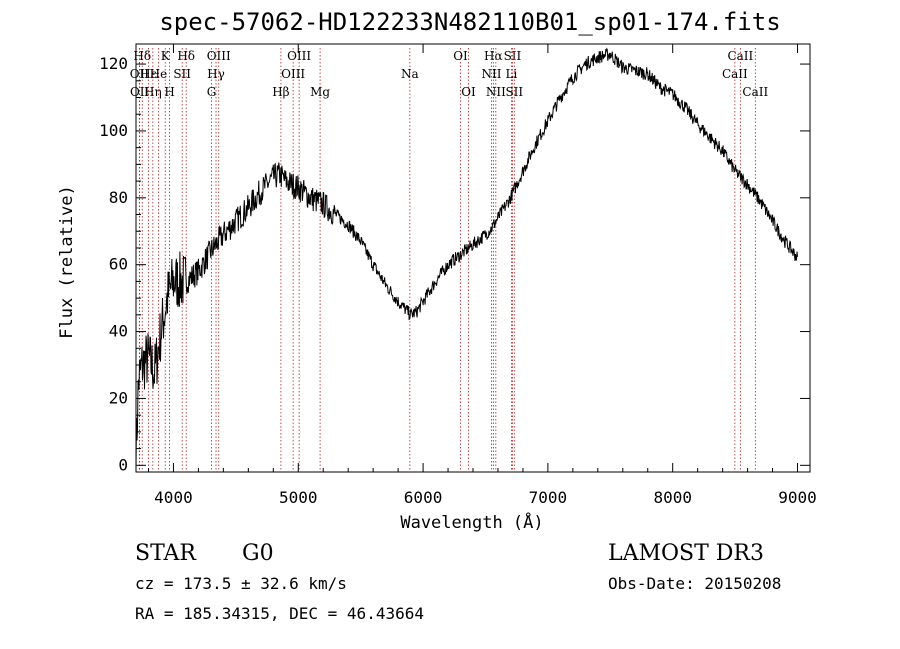 The height and width of the screenshot is (649, 900). What do you see at coordinates (514, 92) in the screenshot?
I see `line-label-25: SII` at bounding box center [514, 92].